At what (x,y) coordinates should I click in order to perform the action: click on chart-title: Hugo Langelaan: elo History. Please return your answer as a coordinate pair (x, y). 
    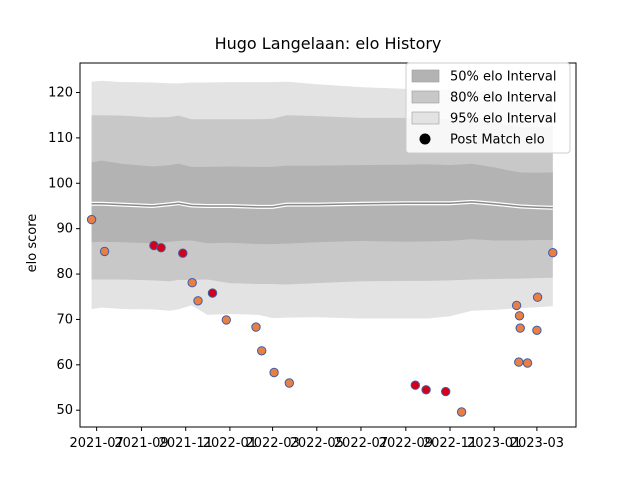
    Looking at the image, I should click on (328, 43).